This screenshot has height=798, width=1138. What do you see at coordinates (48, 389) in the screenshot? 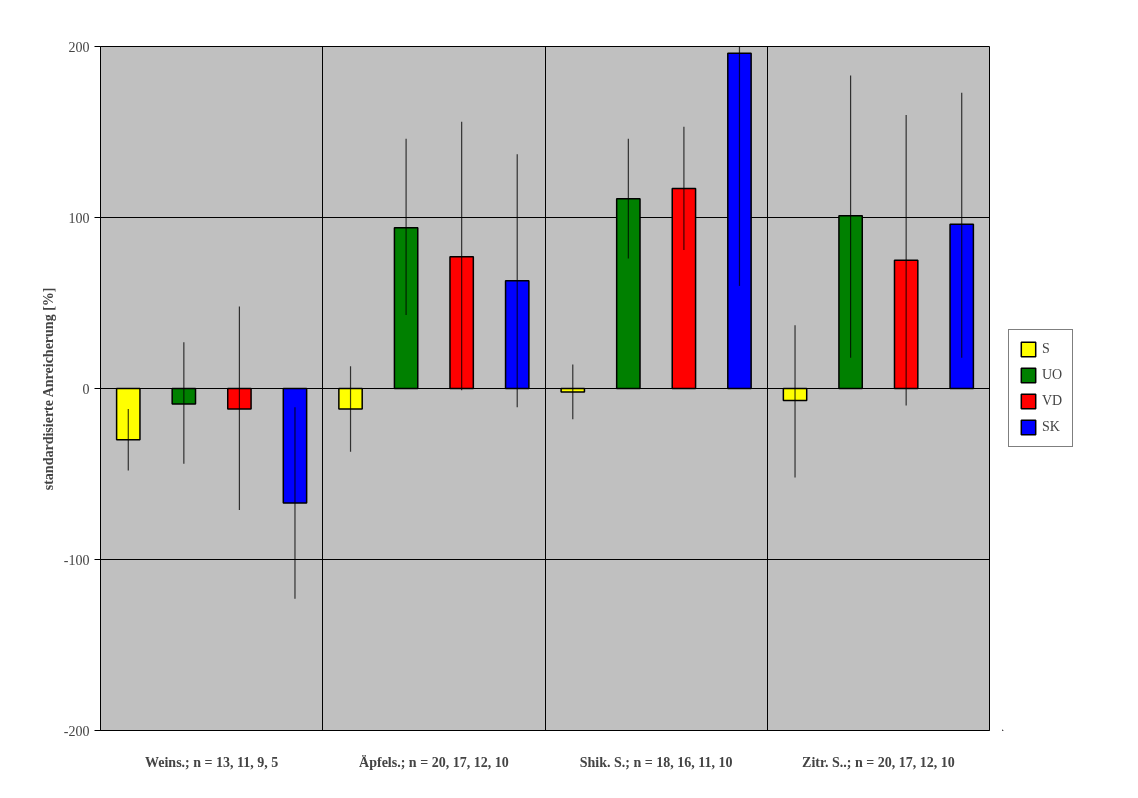
I see `y-axis-title: standardisierte Anreicherung [%]` at bounding box center [48, 389].